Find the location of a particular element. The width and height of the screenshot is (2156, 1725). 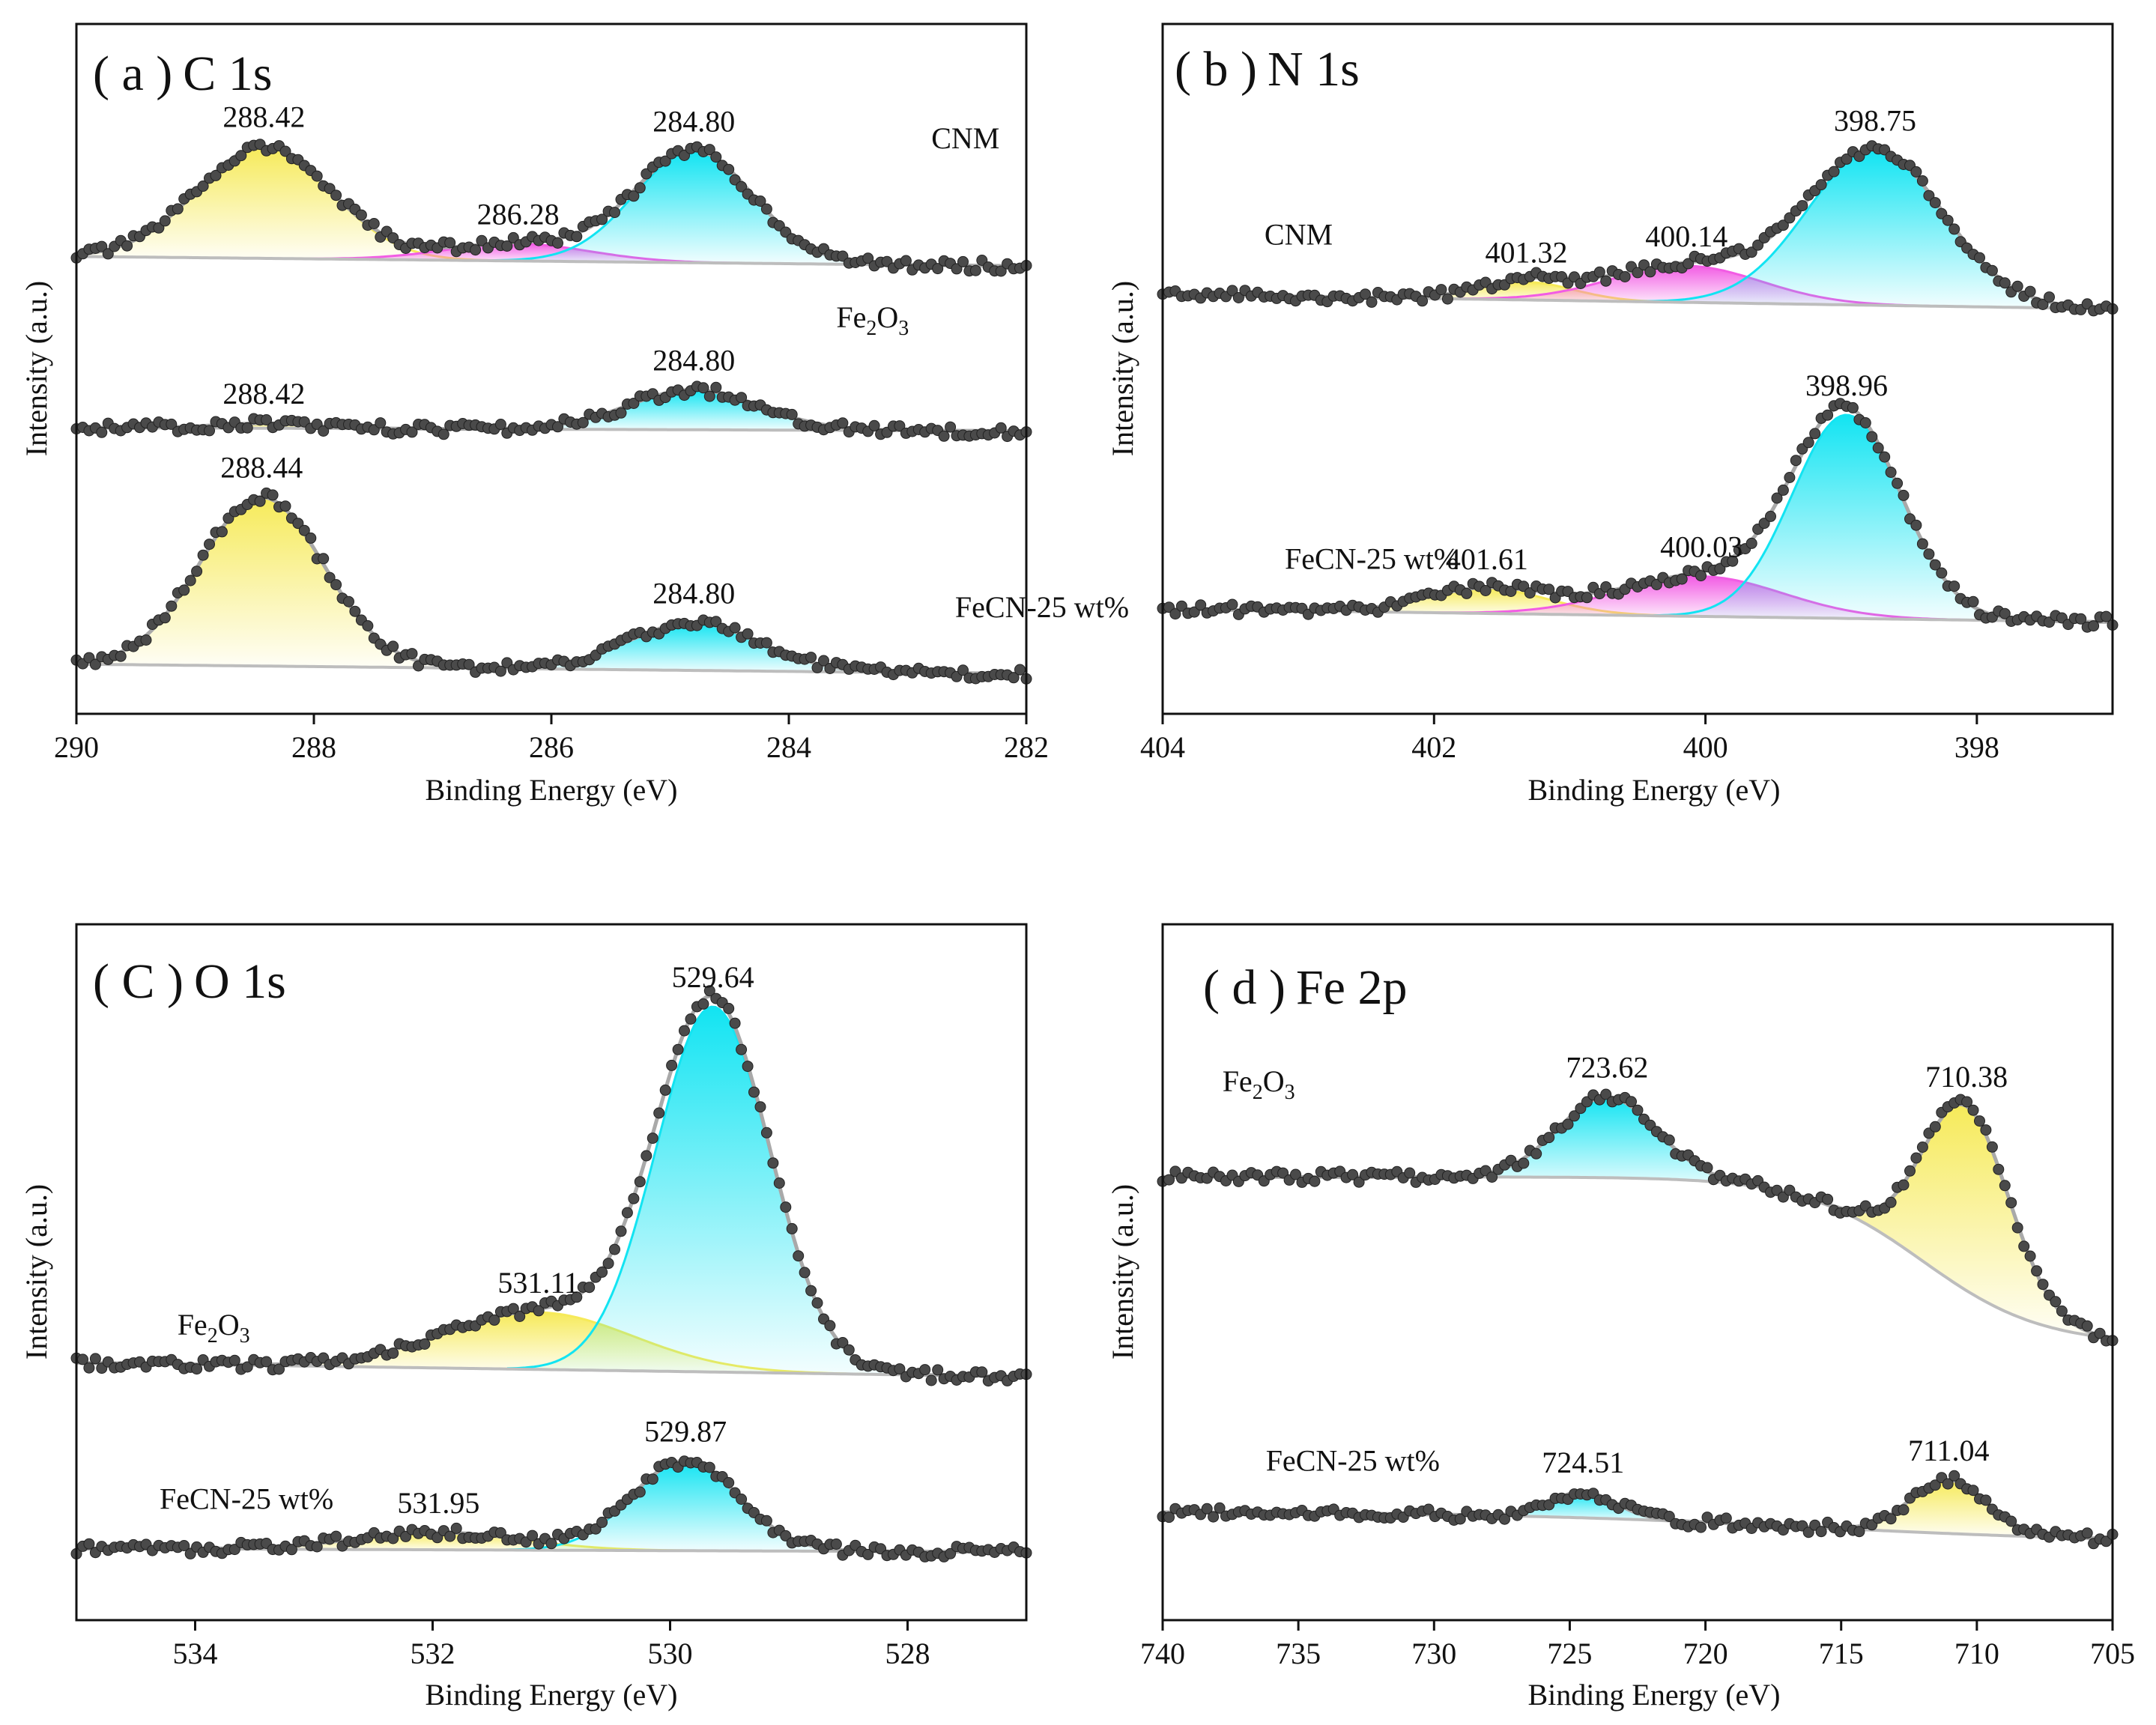

x-tick-label: 398 is located at coordinates (1976, 747).